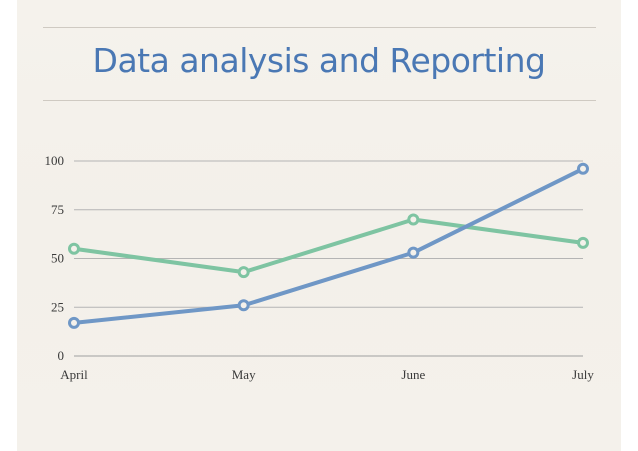 The height and width of the screenshot is (451, 638). What do you see at coordinates (319, 60) in the screenshot?
I see `slide-title: Data analysis and Reporting` at bounding box center [319, 60].